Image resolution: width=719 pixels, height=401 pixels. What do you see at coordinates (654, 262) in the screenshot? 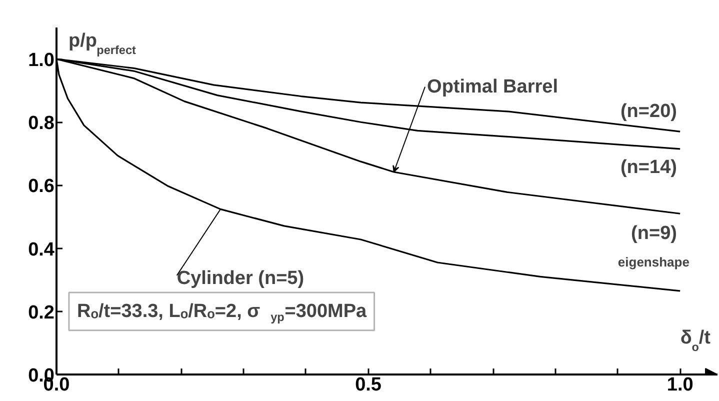
I see `annotation: eigenshape` at bounding box center [654, 262].